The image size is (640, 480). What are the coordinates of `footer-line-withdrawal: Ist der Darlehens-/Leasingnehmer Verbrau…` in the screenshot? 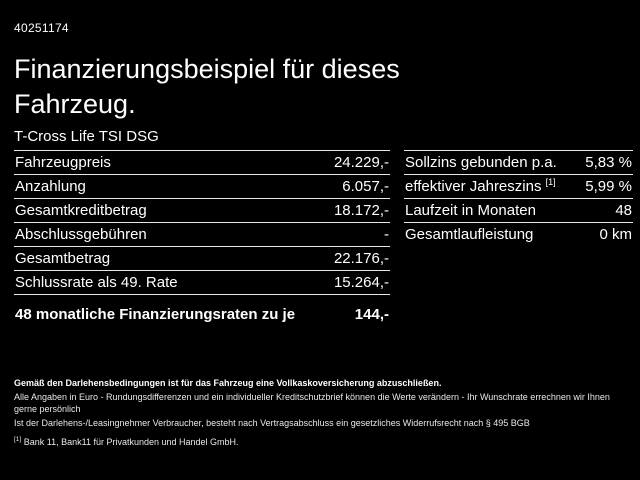 It's located at (272, 422).